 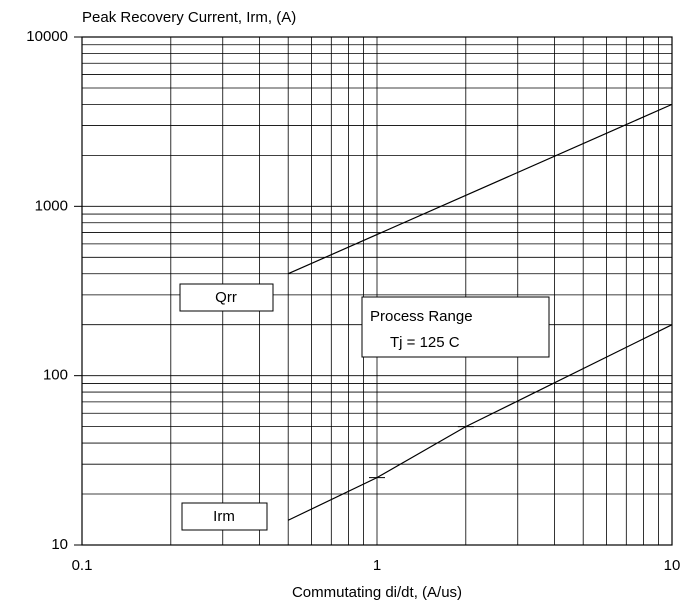 What do you see at coordinates (425, 342) in the screenshot?
I see `annotation: Tj = 125 C` at bounding box center [425, 342].